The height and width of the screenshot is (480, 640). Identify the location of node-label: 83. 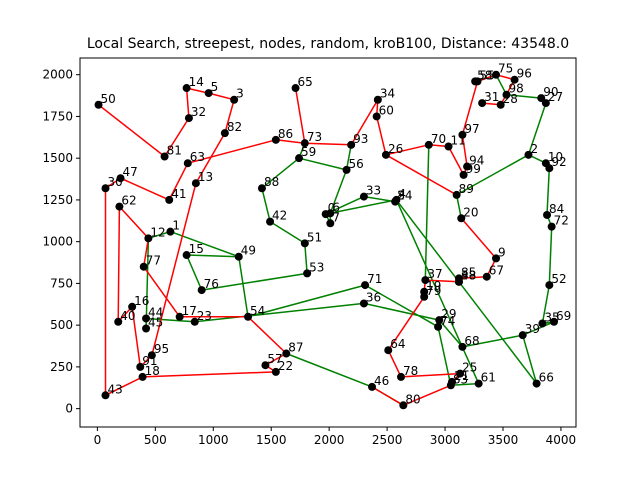
(460, 379).